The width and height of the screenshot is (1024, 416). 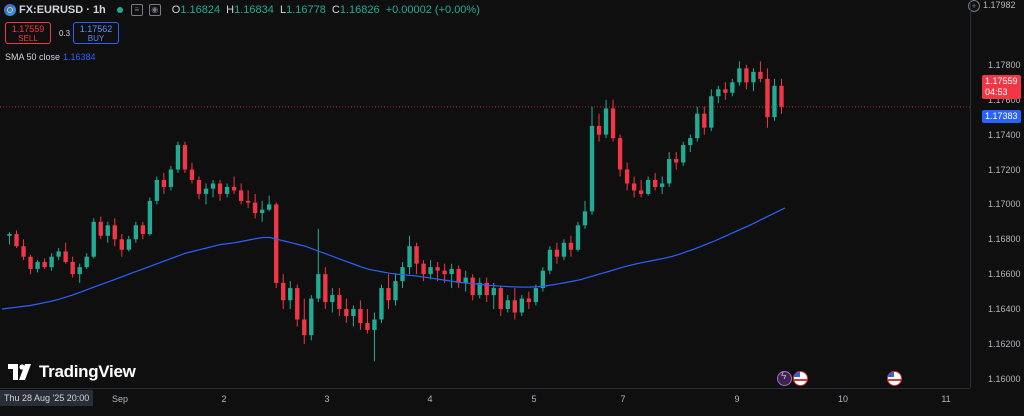 What do you see at coordinates (96, 33) in the screenshot?
I see `buy-button: 1.17562 BUY` at bounding box center [96, 33].